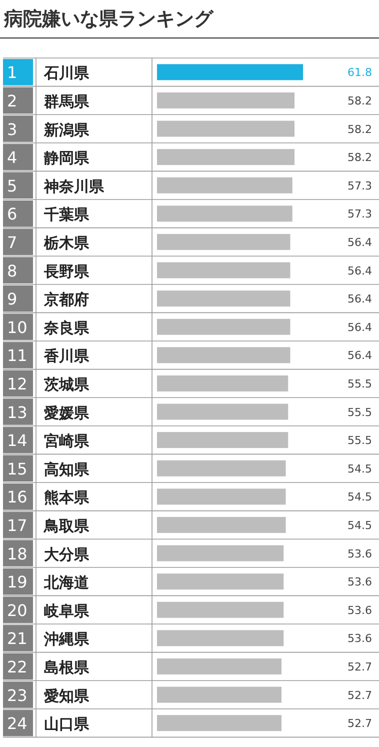 The width and height of the screenshot is (379, 747). I want to click on category-label: 6 千葉県, so click(48, 214).